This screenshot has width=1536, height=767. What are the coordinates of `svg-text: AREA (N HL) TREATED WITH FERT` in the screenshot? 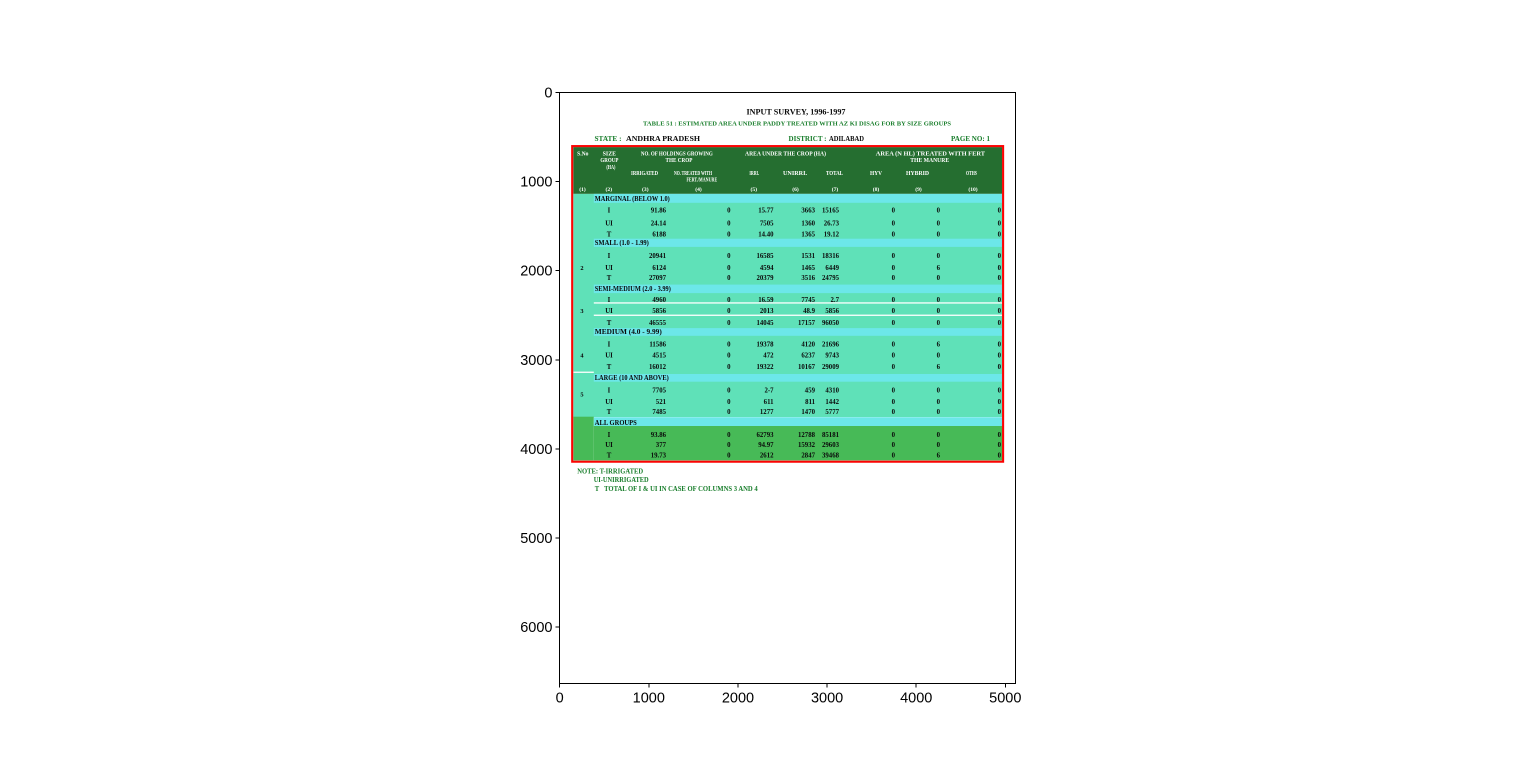 It's located at (930, 154).